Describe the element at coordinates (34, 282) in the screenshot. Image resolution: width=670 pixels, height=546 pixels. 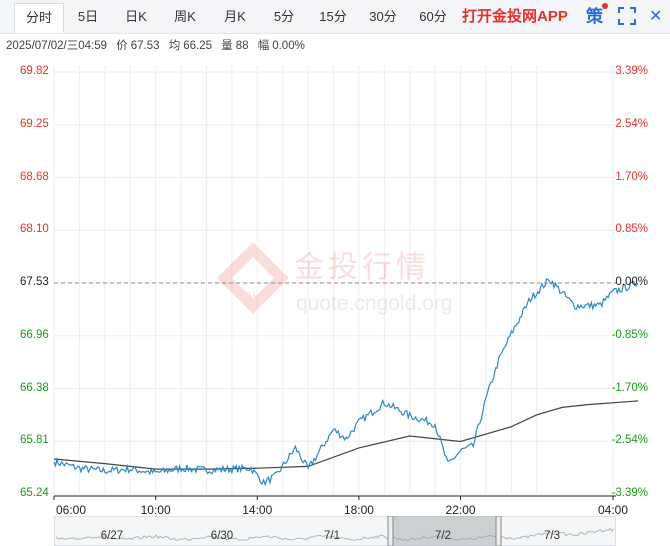
I see `price-tick-label: 67.53` at that location.